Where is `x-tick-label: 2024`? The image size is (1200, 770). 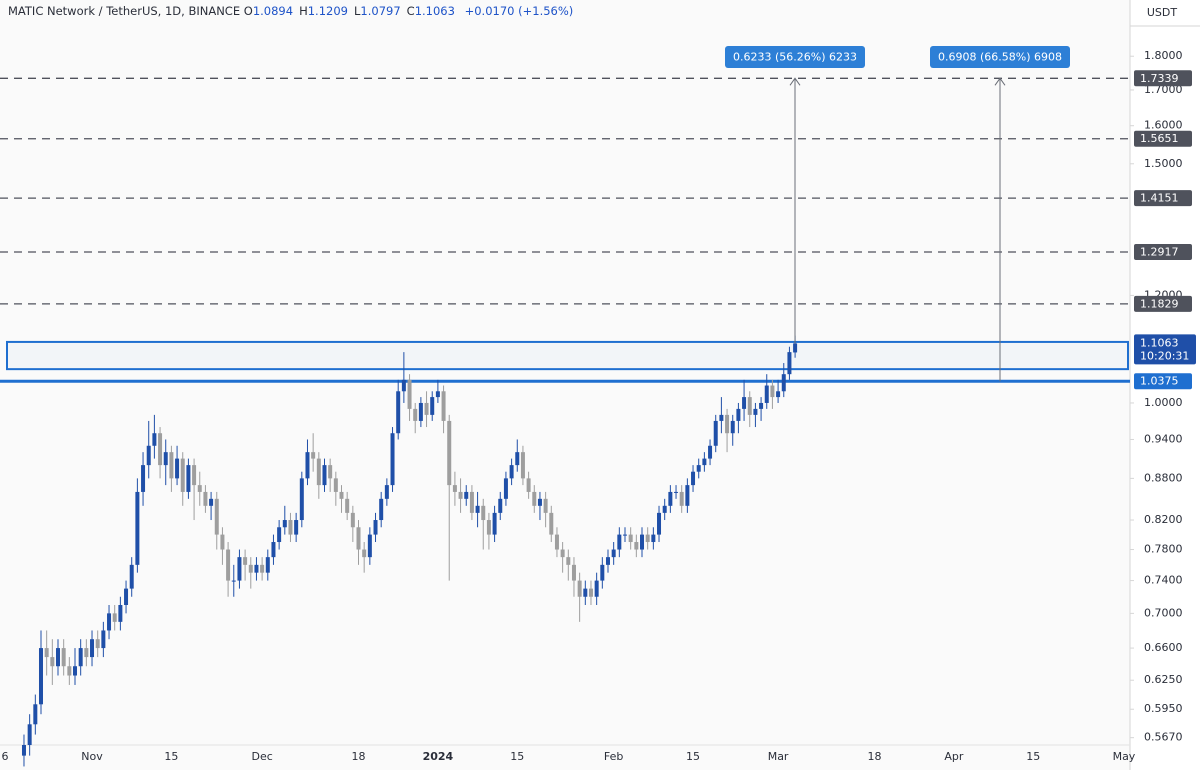
x-tick-label: 2024 is located at coordinates (438, 756).